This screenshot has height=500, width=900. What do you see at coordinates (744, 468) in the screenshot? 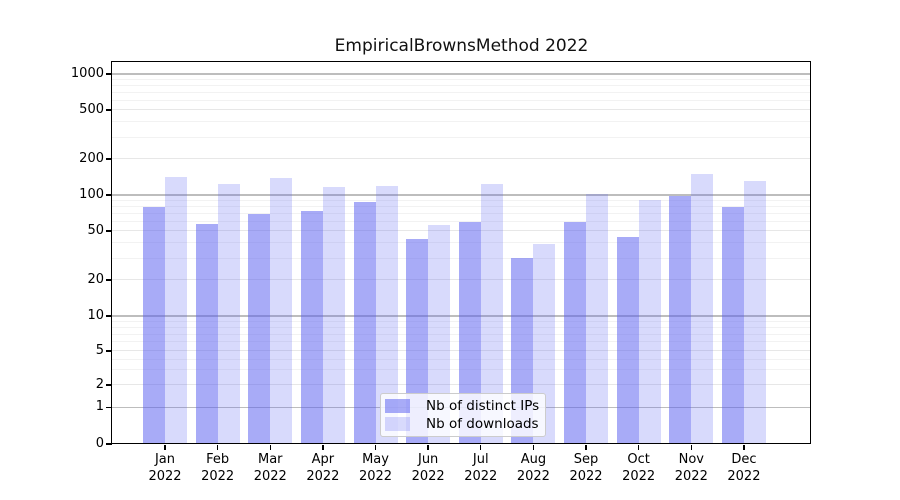
I see `xtick-label-dec: Dec 2022` at bounding box center [744, 468].